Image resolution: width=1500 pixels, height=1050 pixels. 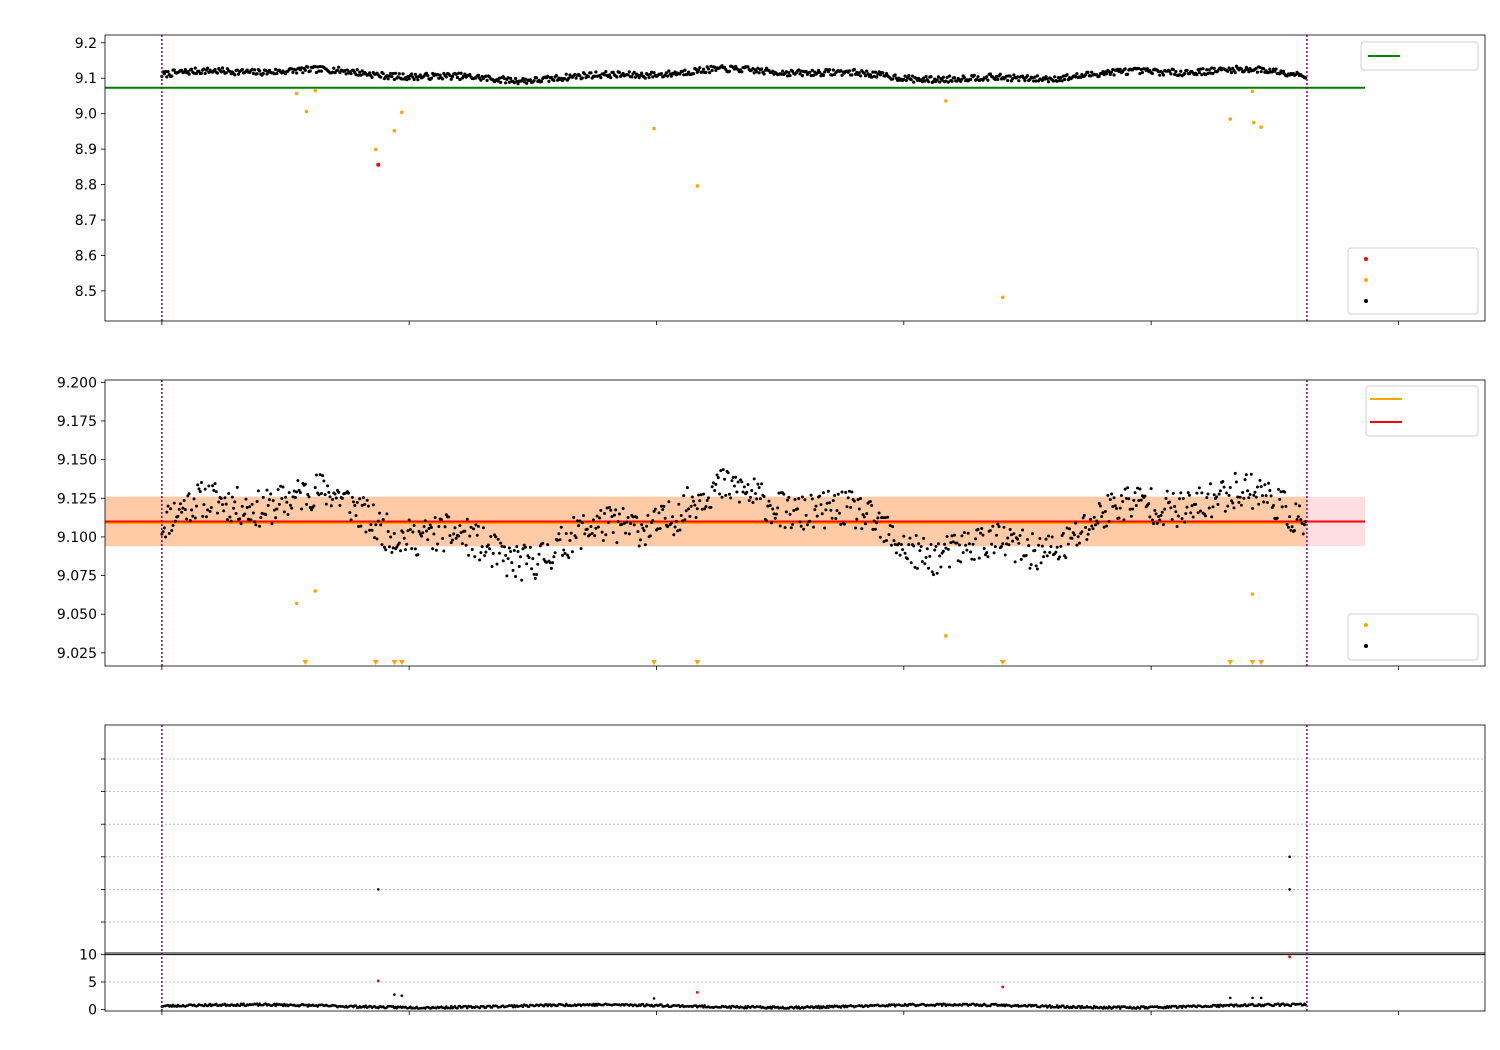 I want to click on dr-outlier-point, so click(x=402, y=995).